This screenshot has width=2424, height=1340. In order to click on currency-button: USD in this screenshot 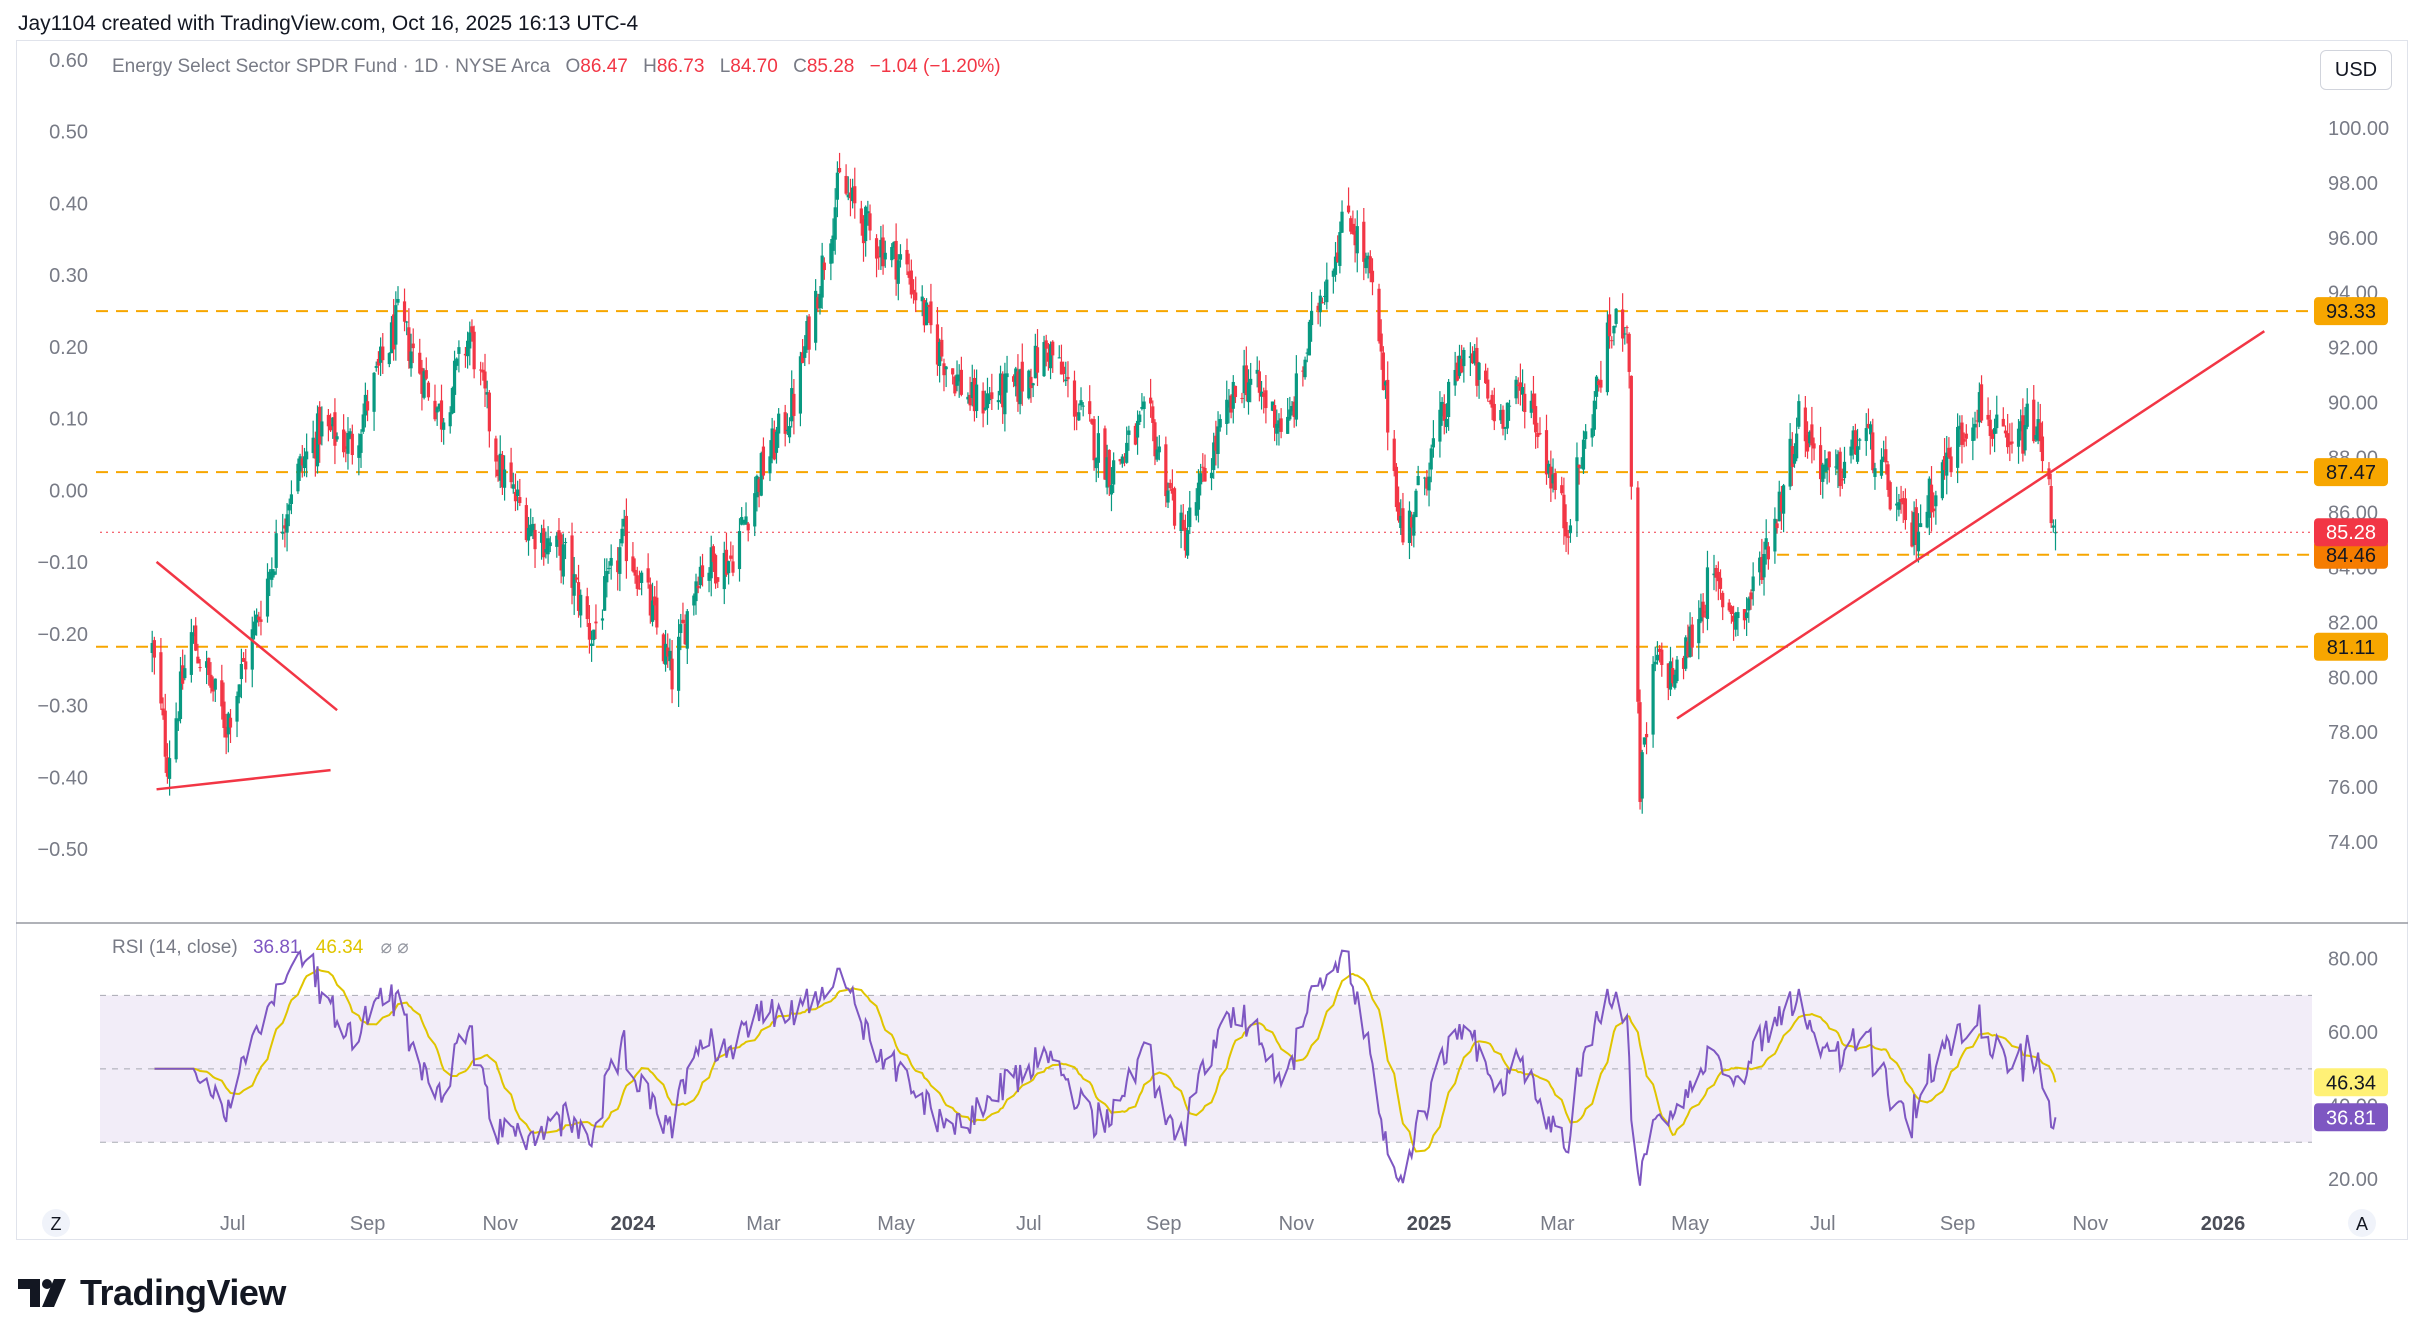, I will do `click(2356, 70)`.